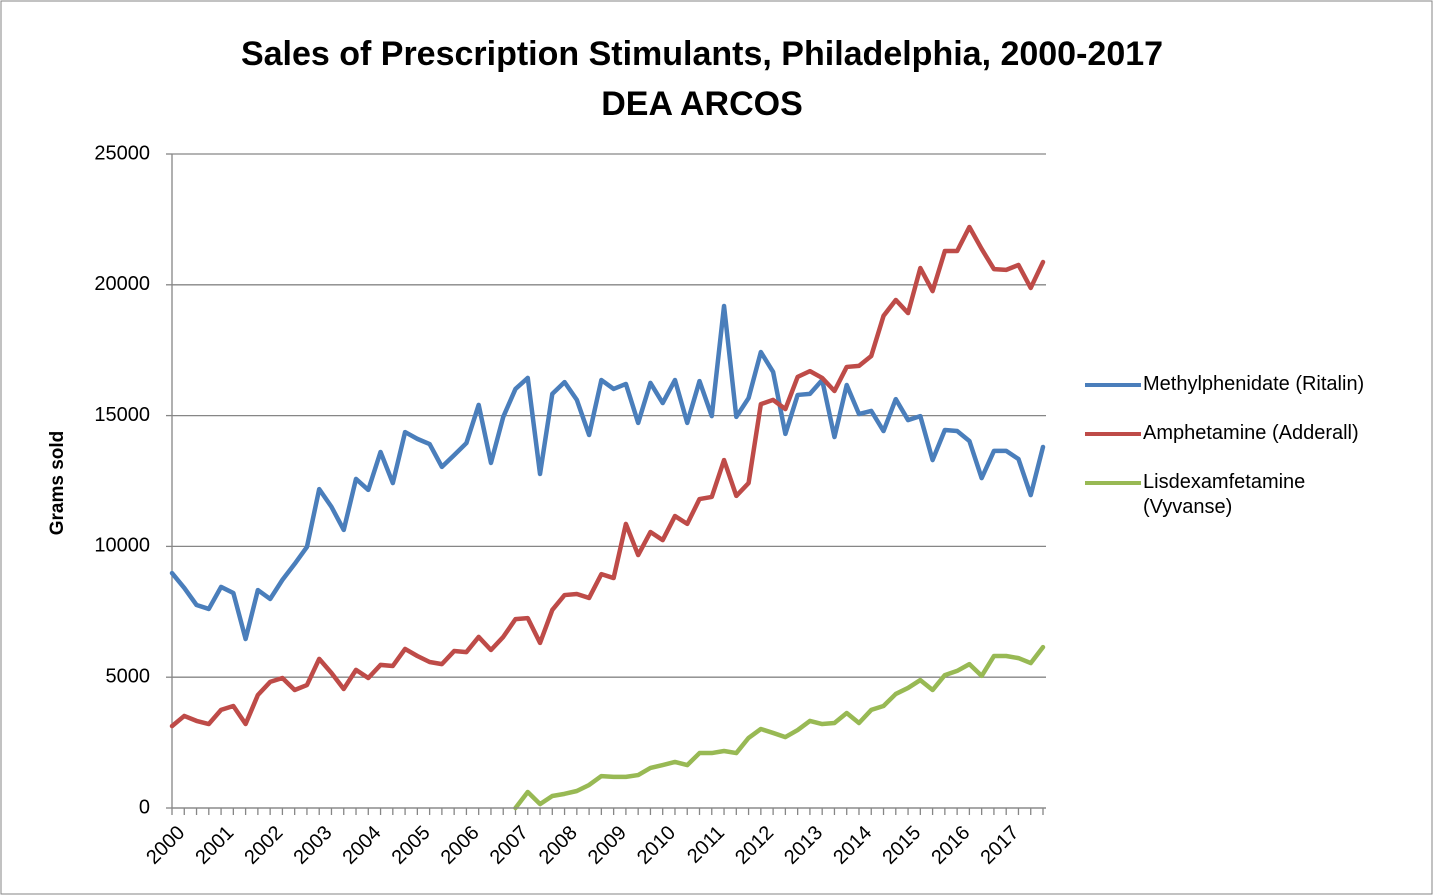 This screenshot has height=895, width=1433. Describe the element at coordinates (214, 845) in the screenshot. I see `x-tick-label: 2001` at that location.